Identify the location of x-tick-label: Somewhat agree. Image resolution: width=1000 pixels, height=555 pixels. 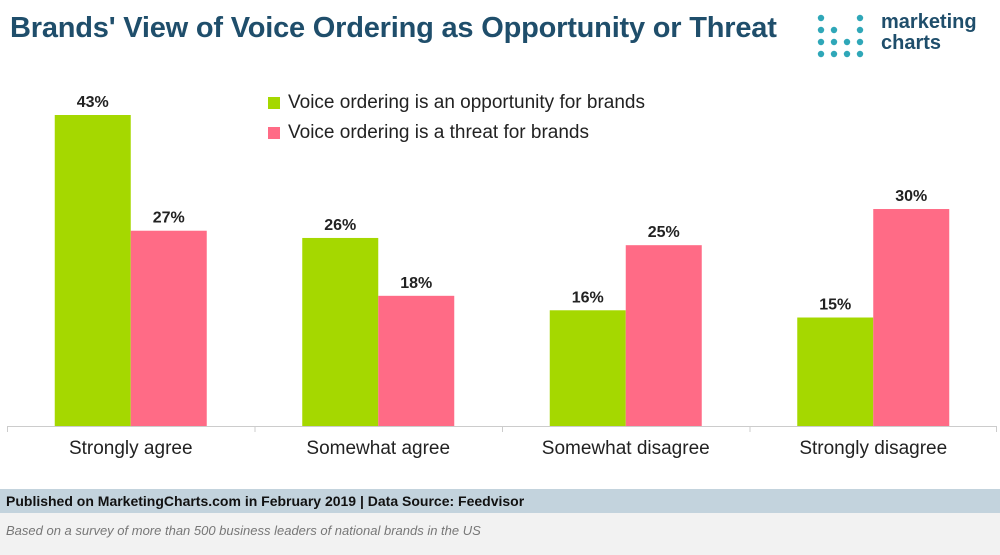
(378, 448).